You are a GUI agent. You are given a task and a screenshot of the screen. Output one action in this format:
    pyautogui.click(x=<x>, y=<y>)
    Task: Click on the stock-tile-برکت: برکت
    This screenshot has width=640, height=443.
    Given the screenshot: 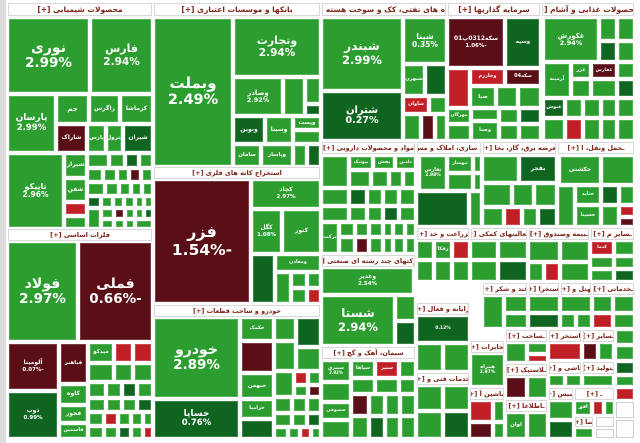 What is the action you would take?
    pyautogui.click(x=330, y=238)
    